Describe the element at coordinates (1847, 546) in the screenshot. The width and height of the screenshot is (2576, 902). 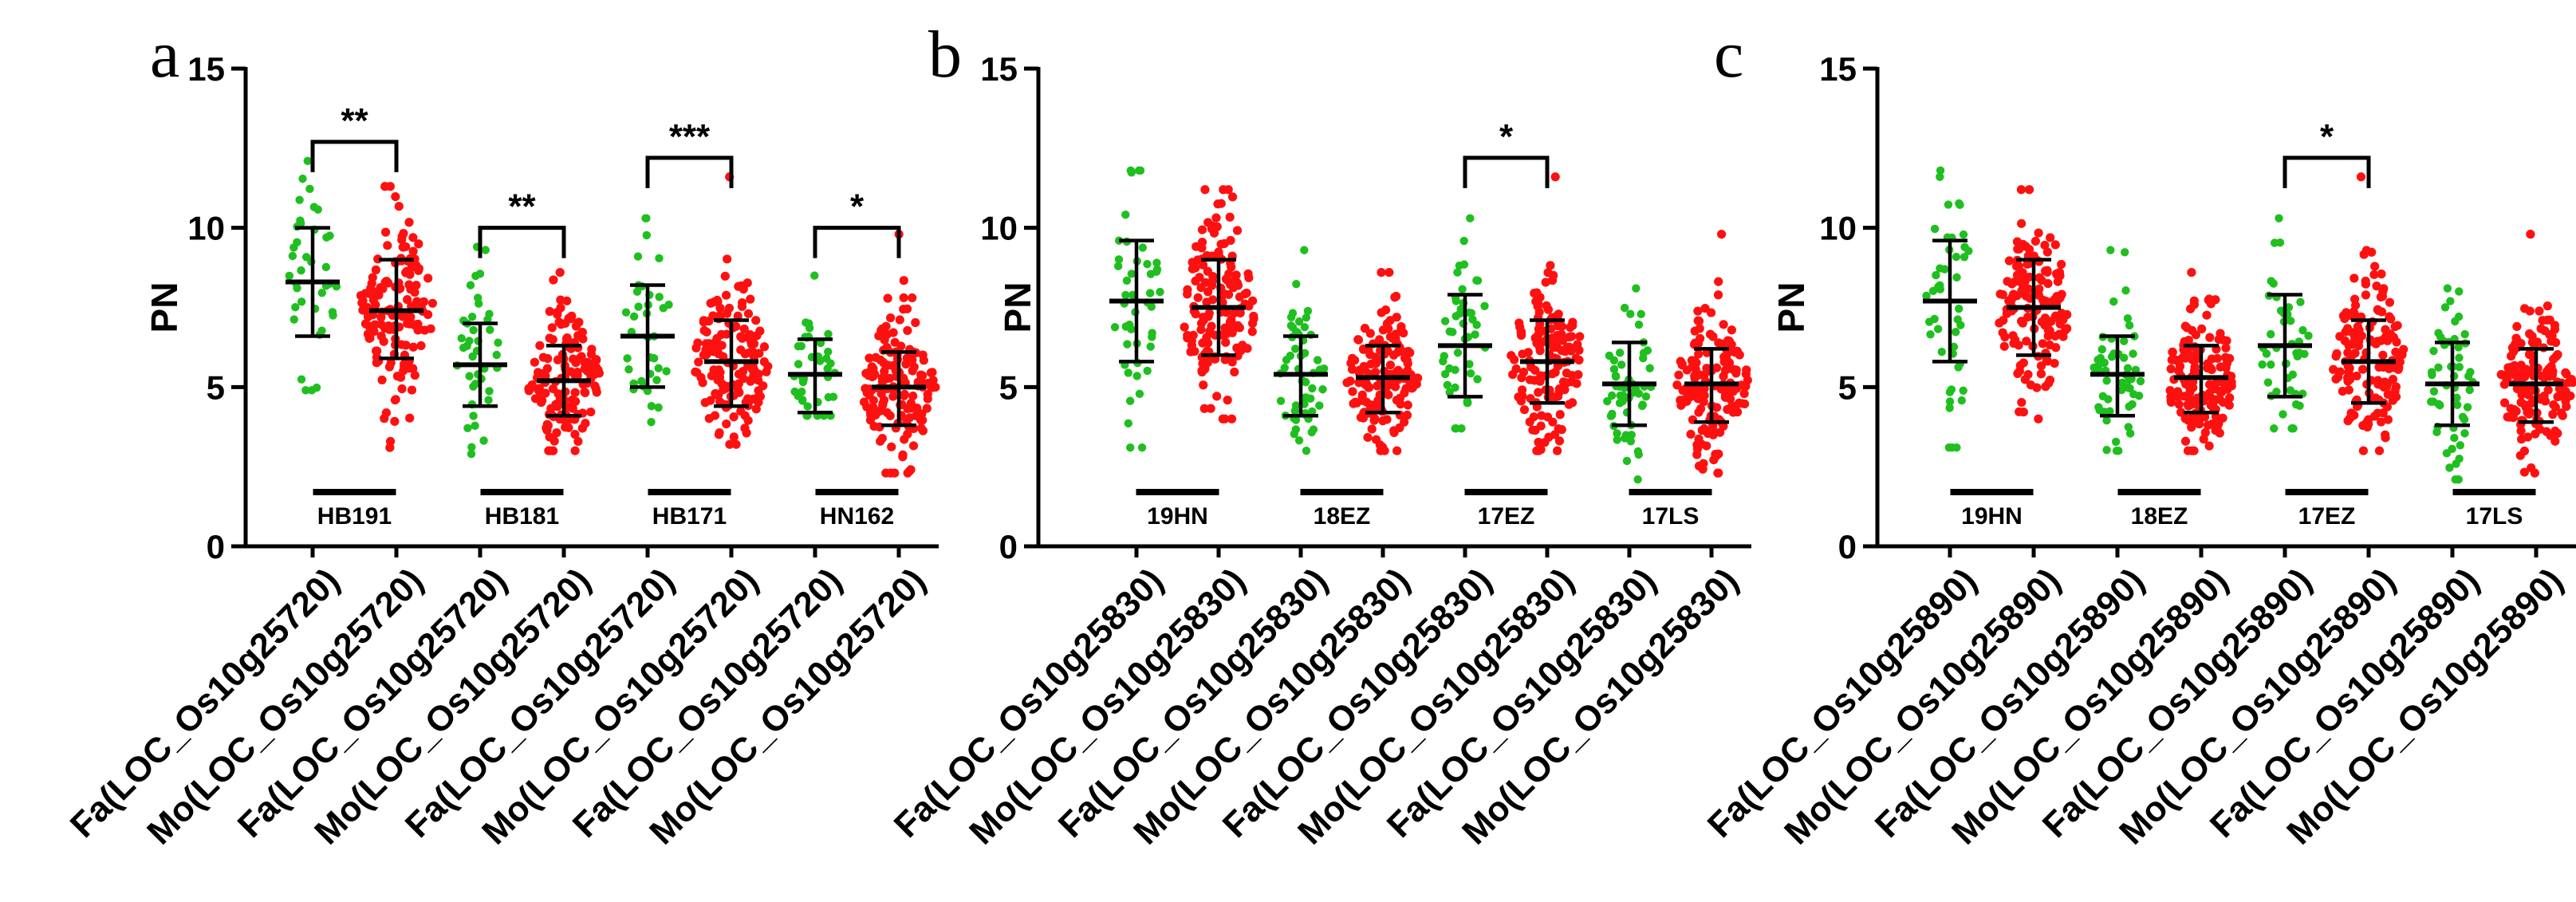
I see `y-tick-label: 0` at that location.